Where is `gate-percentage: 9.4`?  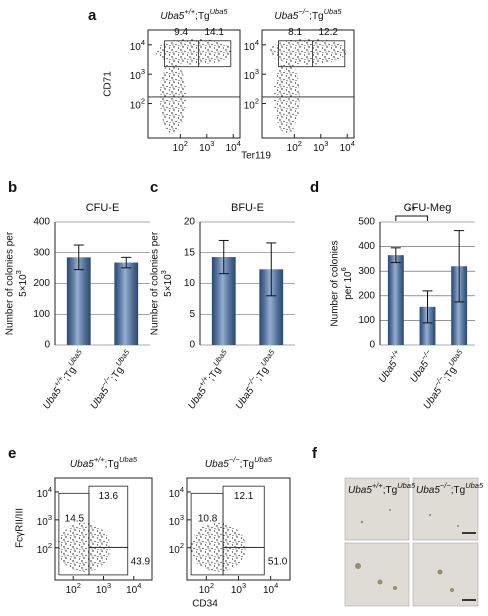 gate-percentage: 9.4 is located at coordinates (181, 32).